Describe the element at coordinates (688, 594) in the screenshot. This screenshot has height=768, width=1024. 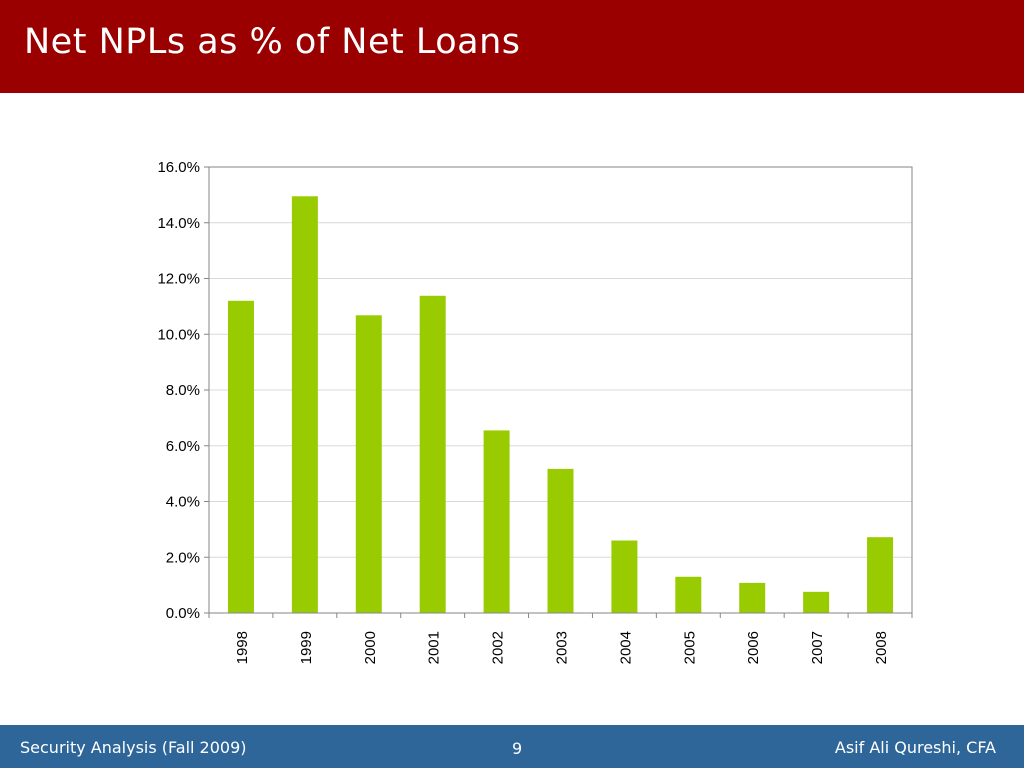
I see `bar-2005` at that location.